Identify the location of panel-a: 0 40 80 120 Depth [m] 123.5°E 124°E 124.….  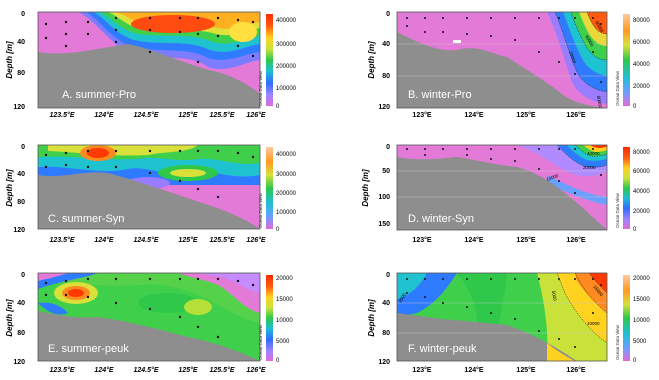
(151, 65).